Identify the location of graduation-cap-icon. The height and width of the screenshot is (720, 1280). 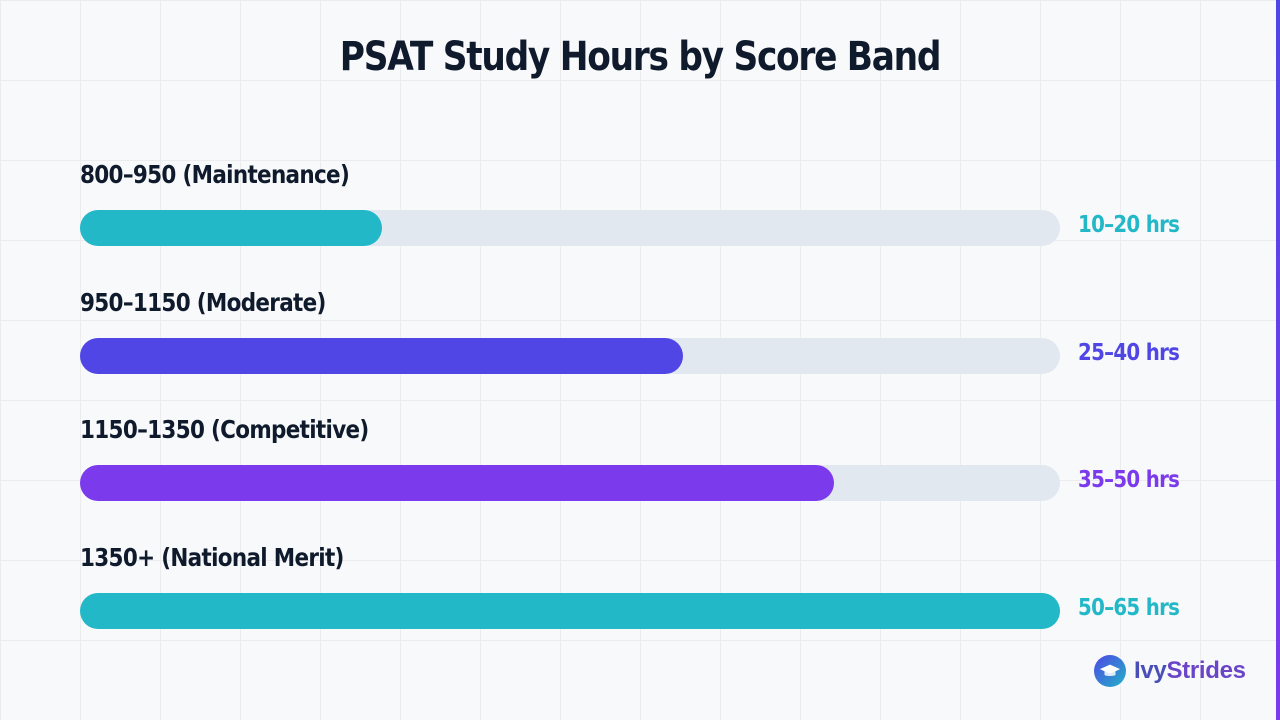
(1110, 671).